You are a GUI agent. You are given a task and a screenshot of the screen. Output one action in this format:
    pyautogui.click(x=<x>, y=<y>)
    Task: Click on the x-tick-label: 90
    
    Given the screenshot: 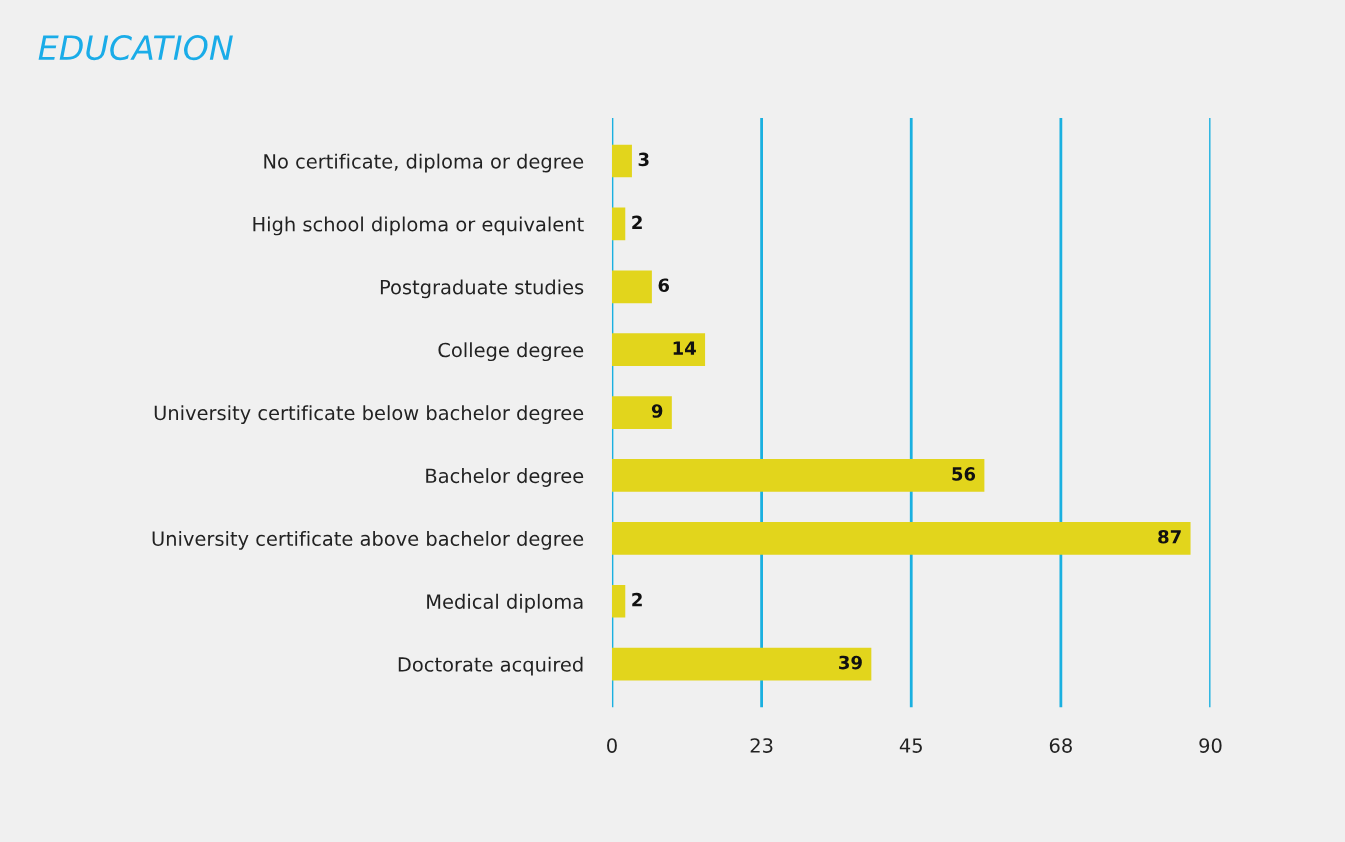 What is the action you would take?
    pyautogui.click(x=1210, y=745)
    